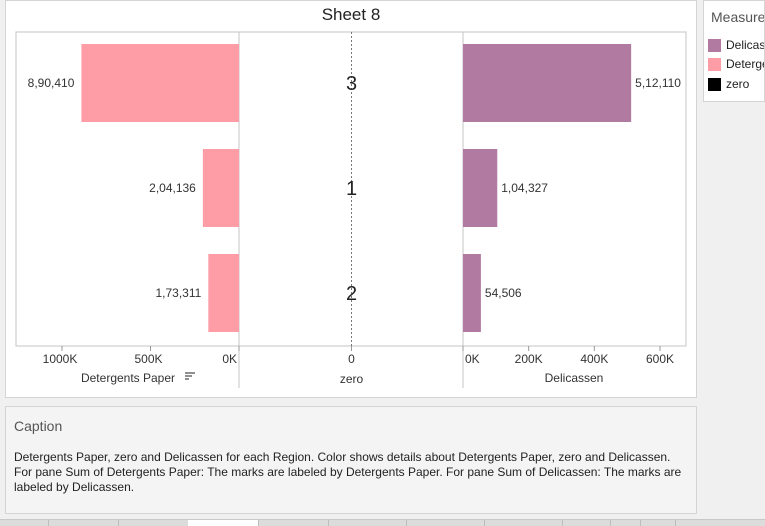 Image resolution: width=765 pixels, height=526 pixels. I want to click on x-axis-title-delicassen: Delicassen, so click(574, 378).